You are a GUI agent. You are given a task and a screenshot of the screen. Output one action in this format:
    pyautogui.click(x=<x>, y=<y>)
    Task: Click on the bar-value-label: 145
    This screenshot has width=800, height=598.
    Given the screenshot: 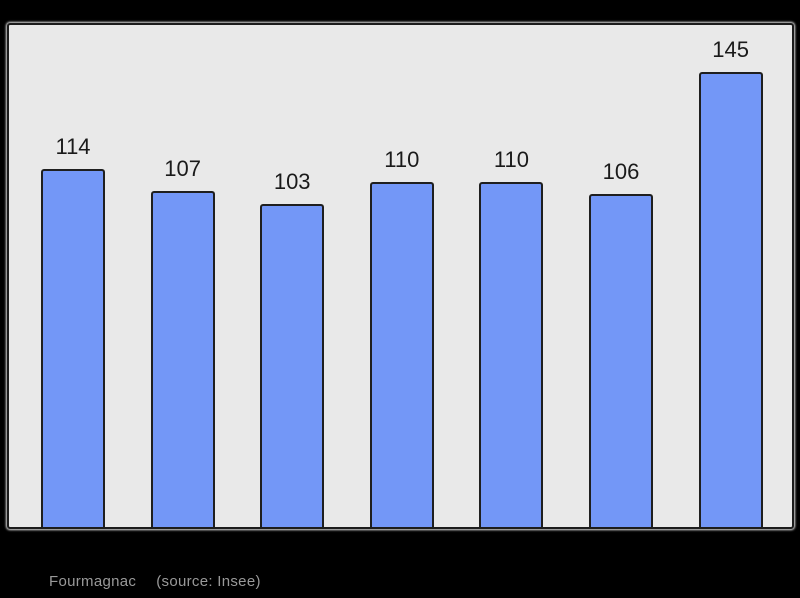 What is the action you would take?
    pyautogui.click(x=730, y=50)
    